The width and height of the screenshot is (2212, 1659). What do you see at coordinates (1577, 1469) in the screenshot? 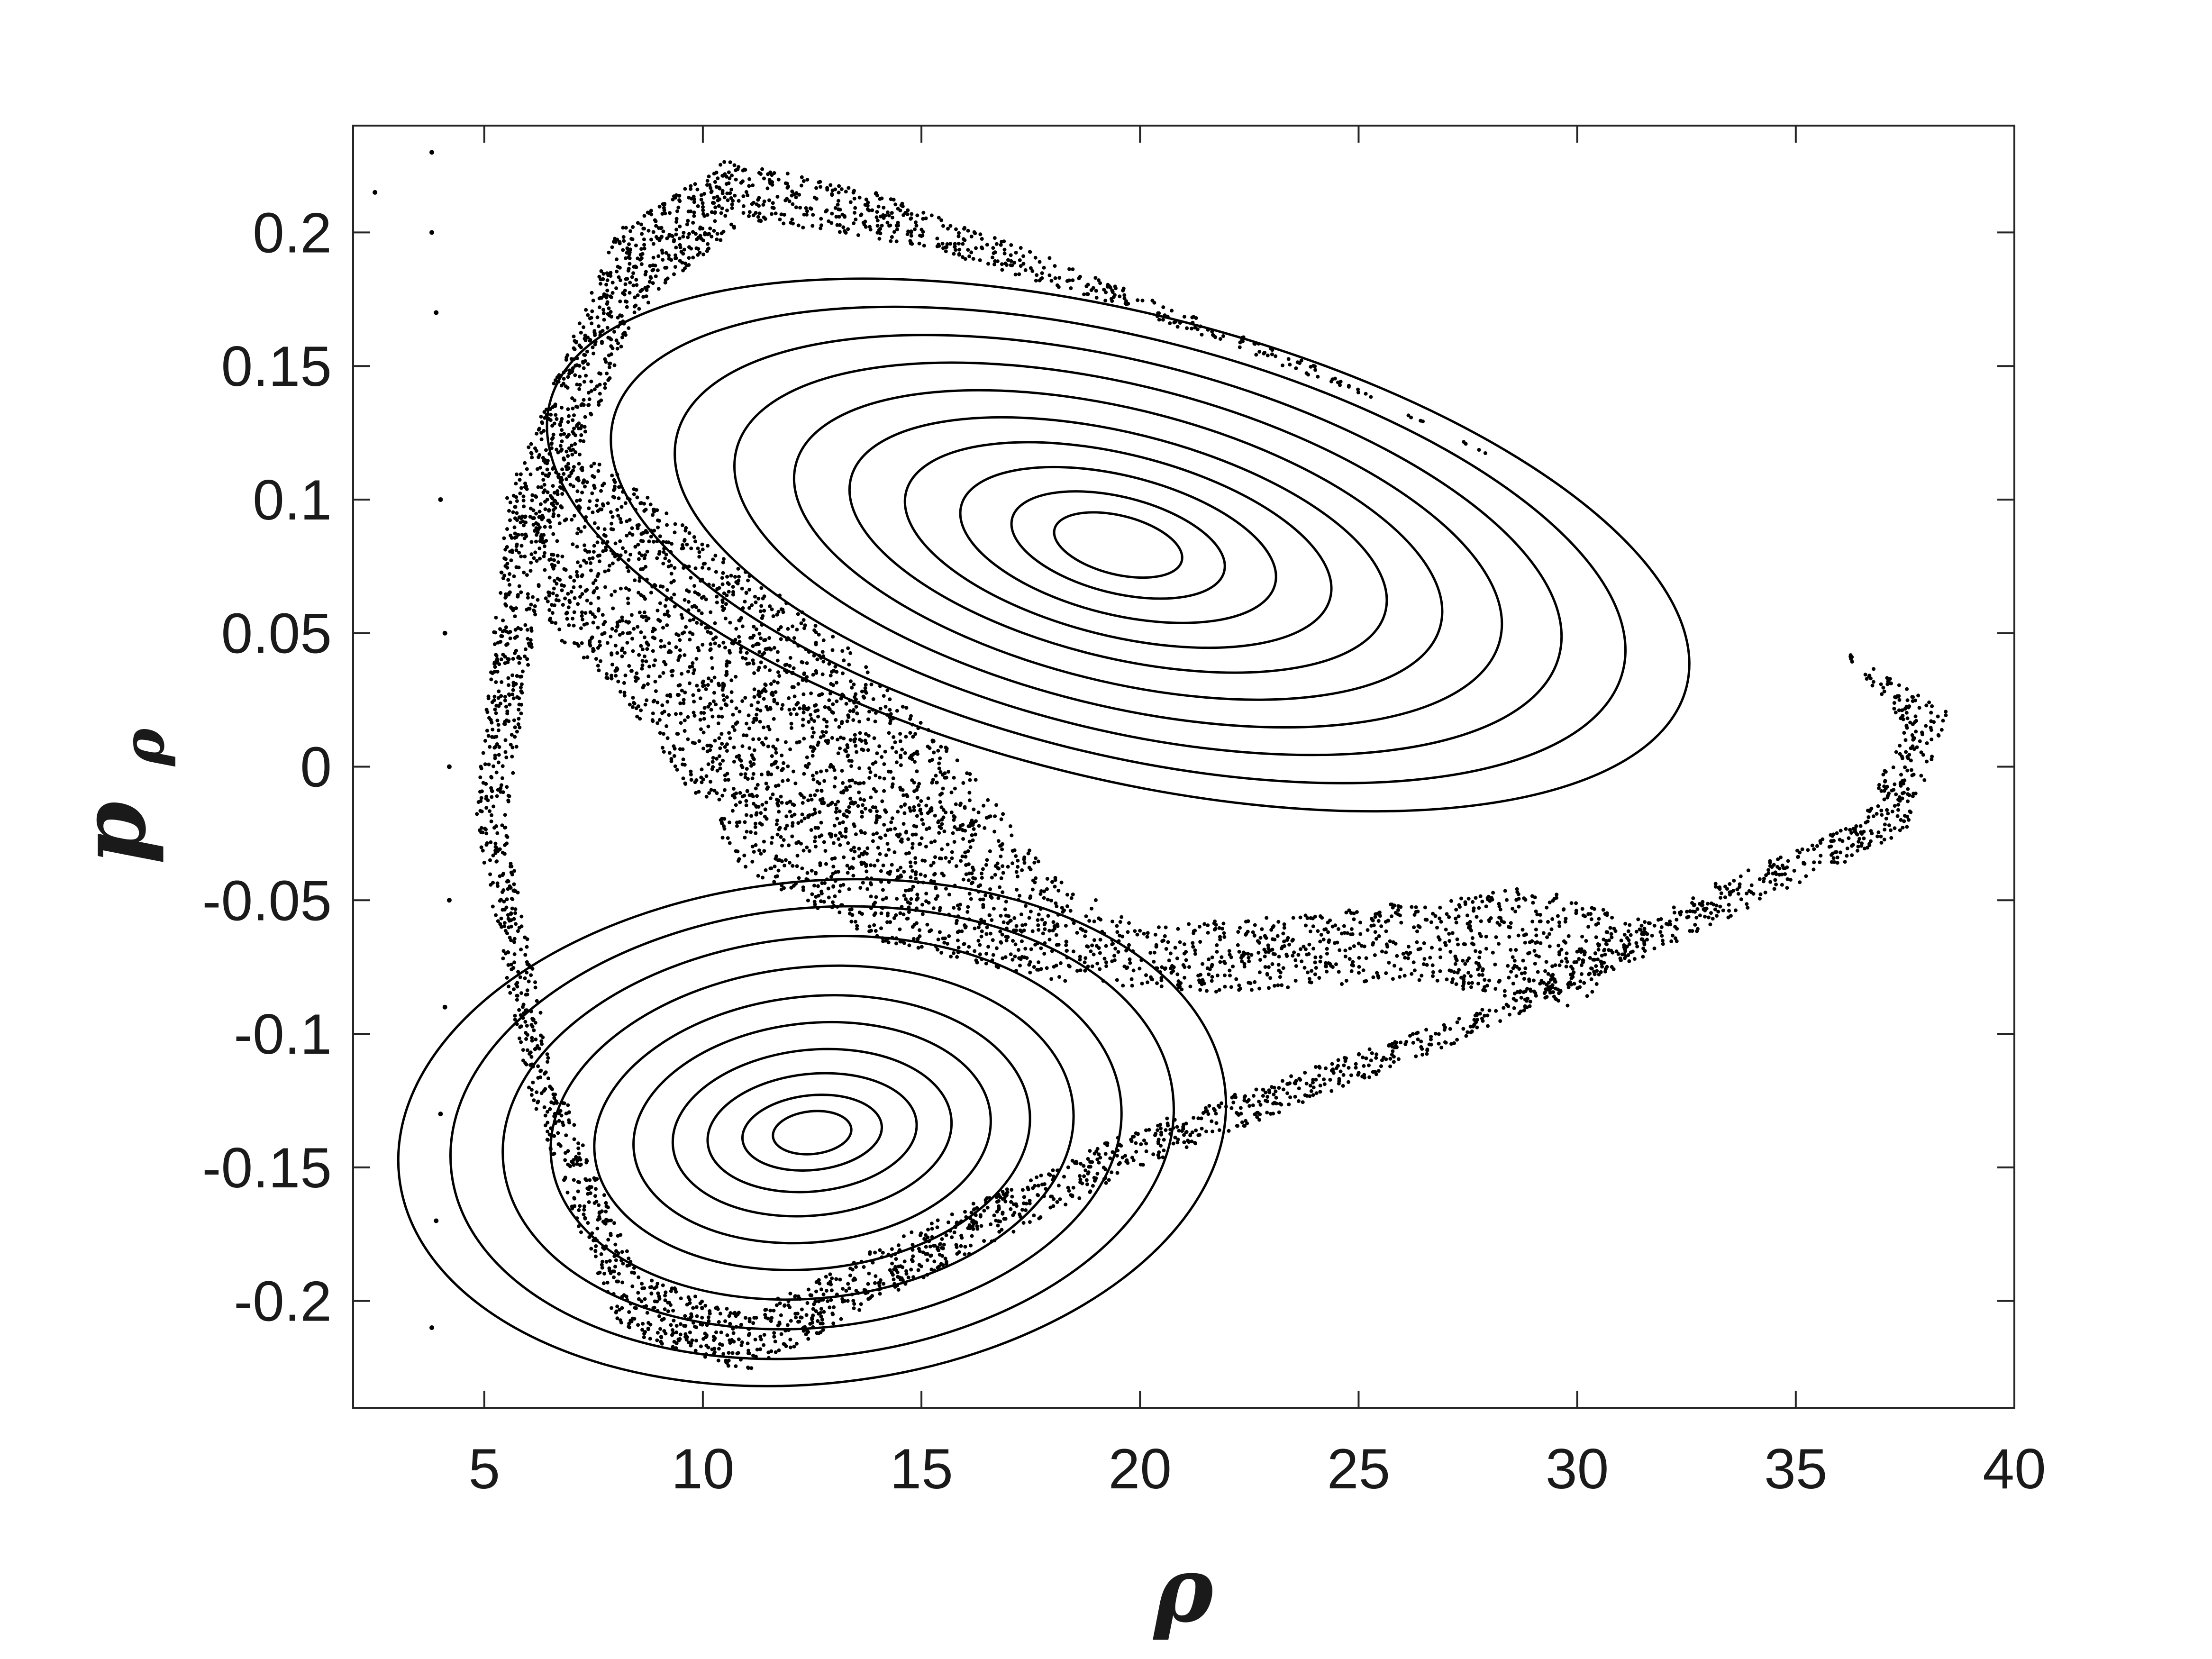
I see `x-tick-label: 30` at bounding box center [1577, 1469].